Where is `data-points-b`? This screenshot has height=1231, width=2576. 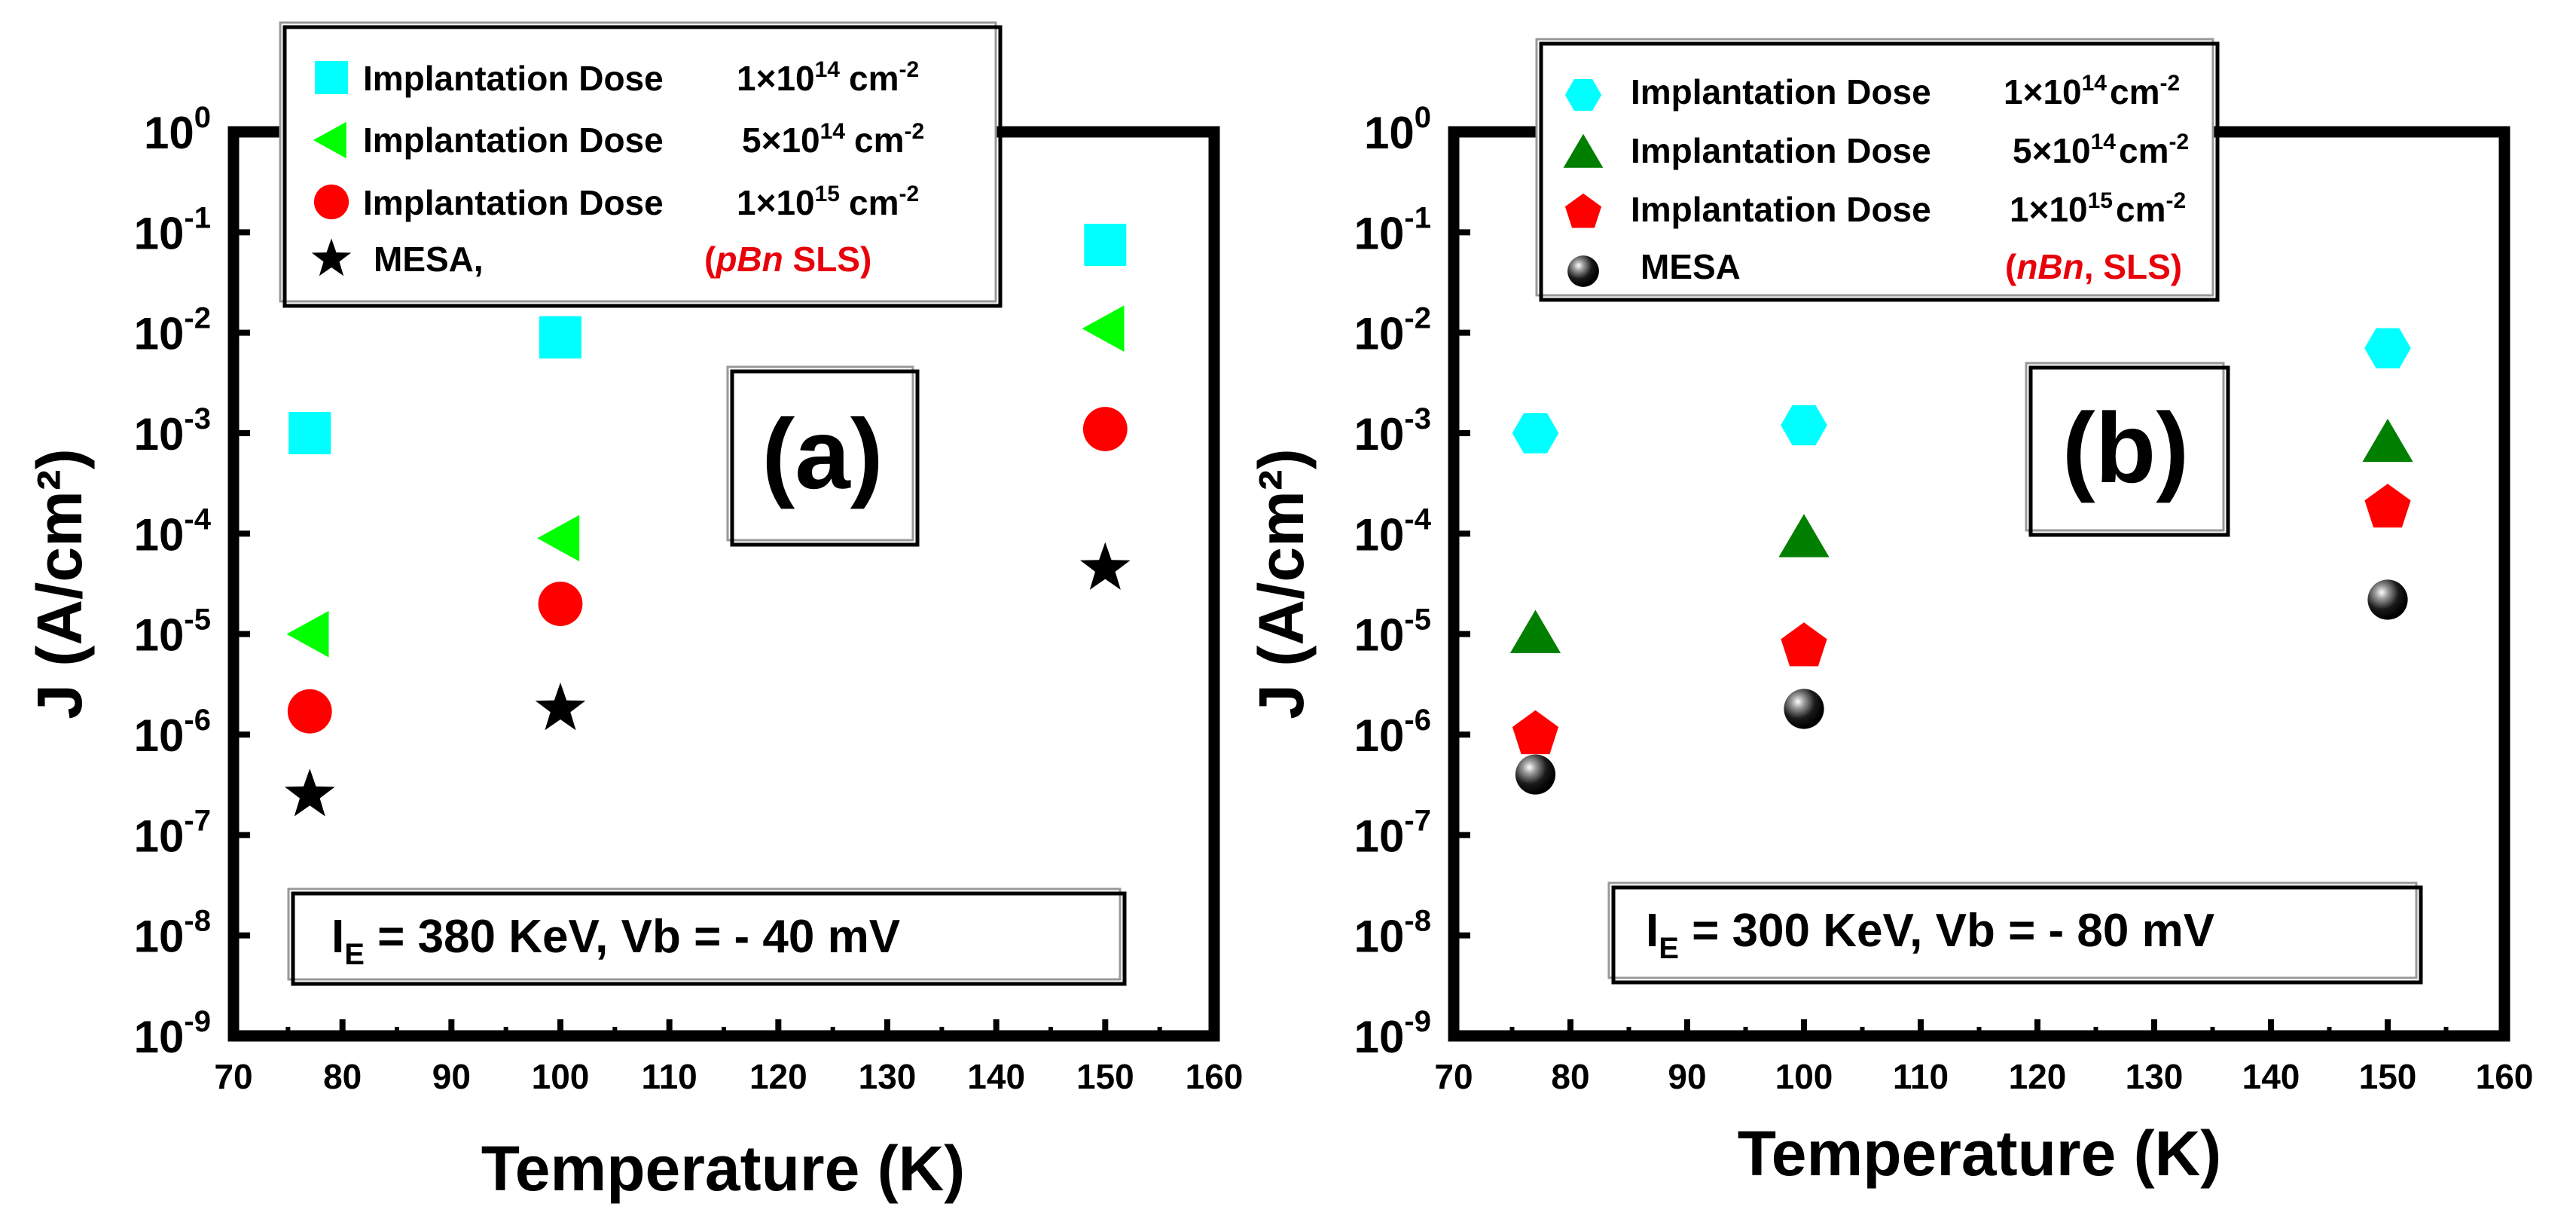 data-points-b is located at coordinates (1961, 561).